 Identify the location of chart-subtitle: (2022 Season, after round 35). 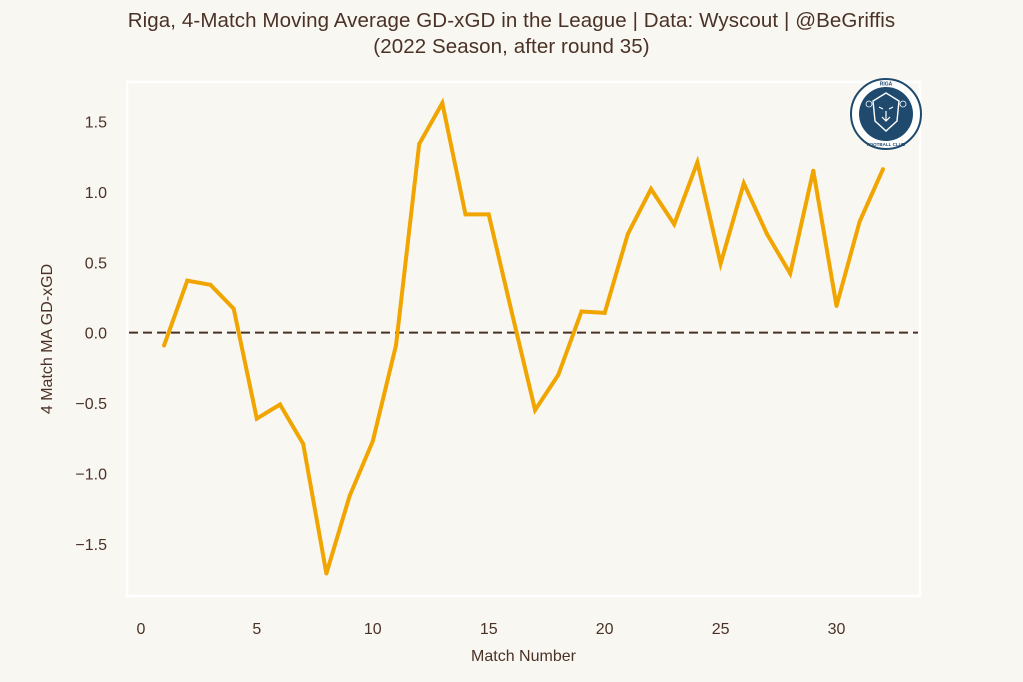
(511, 46).